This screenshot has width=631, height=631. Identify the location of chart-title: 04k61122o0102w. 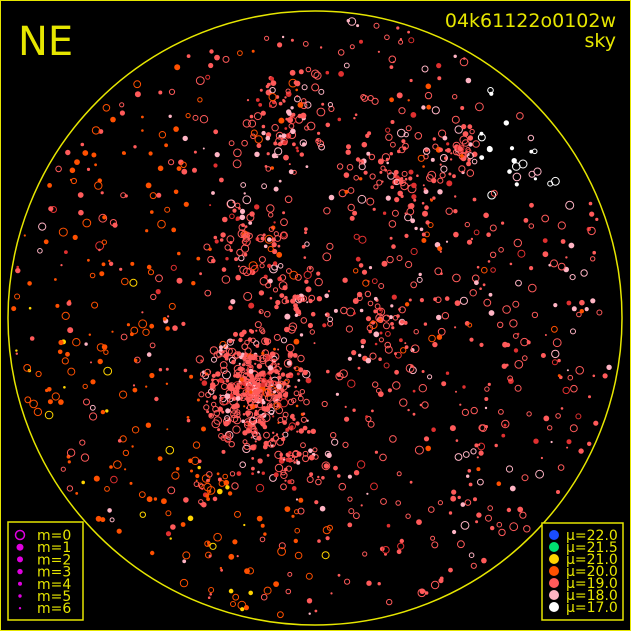
(530, 21).